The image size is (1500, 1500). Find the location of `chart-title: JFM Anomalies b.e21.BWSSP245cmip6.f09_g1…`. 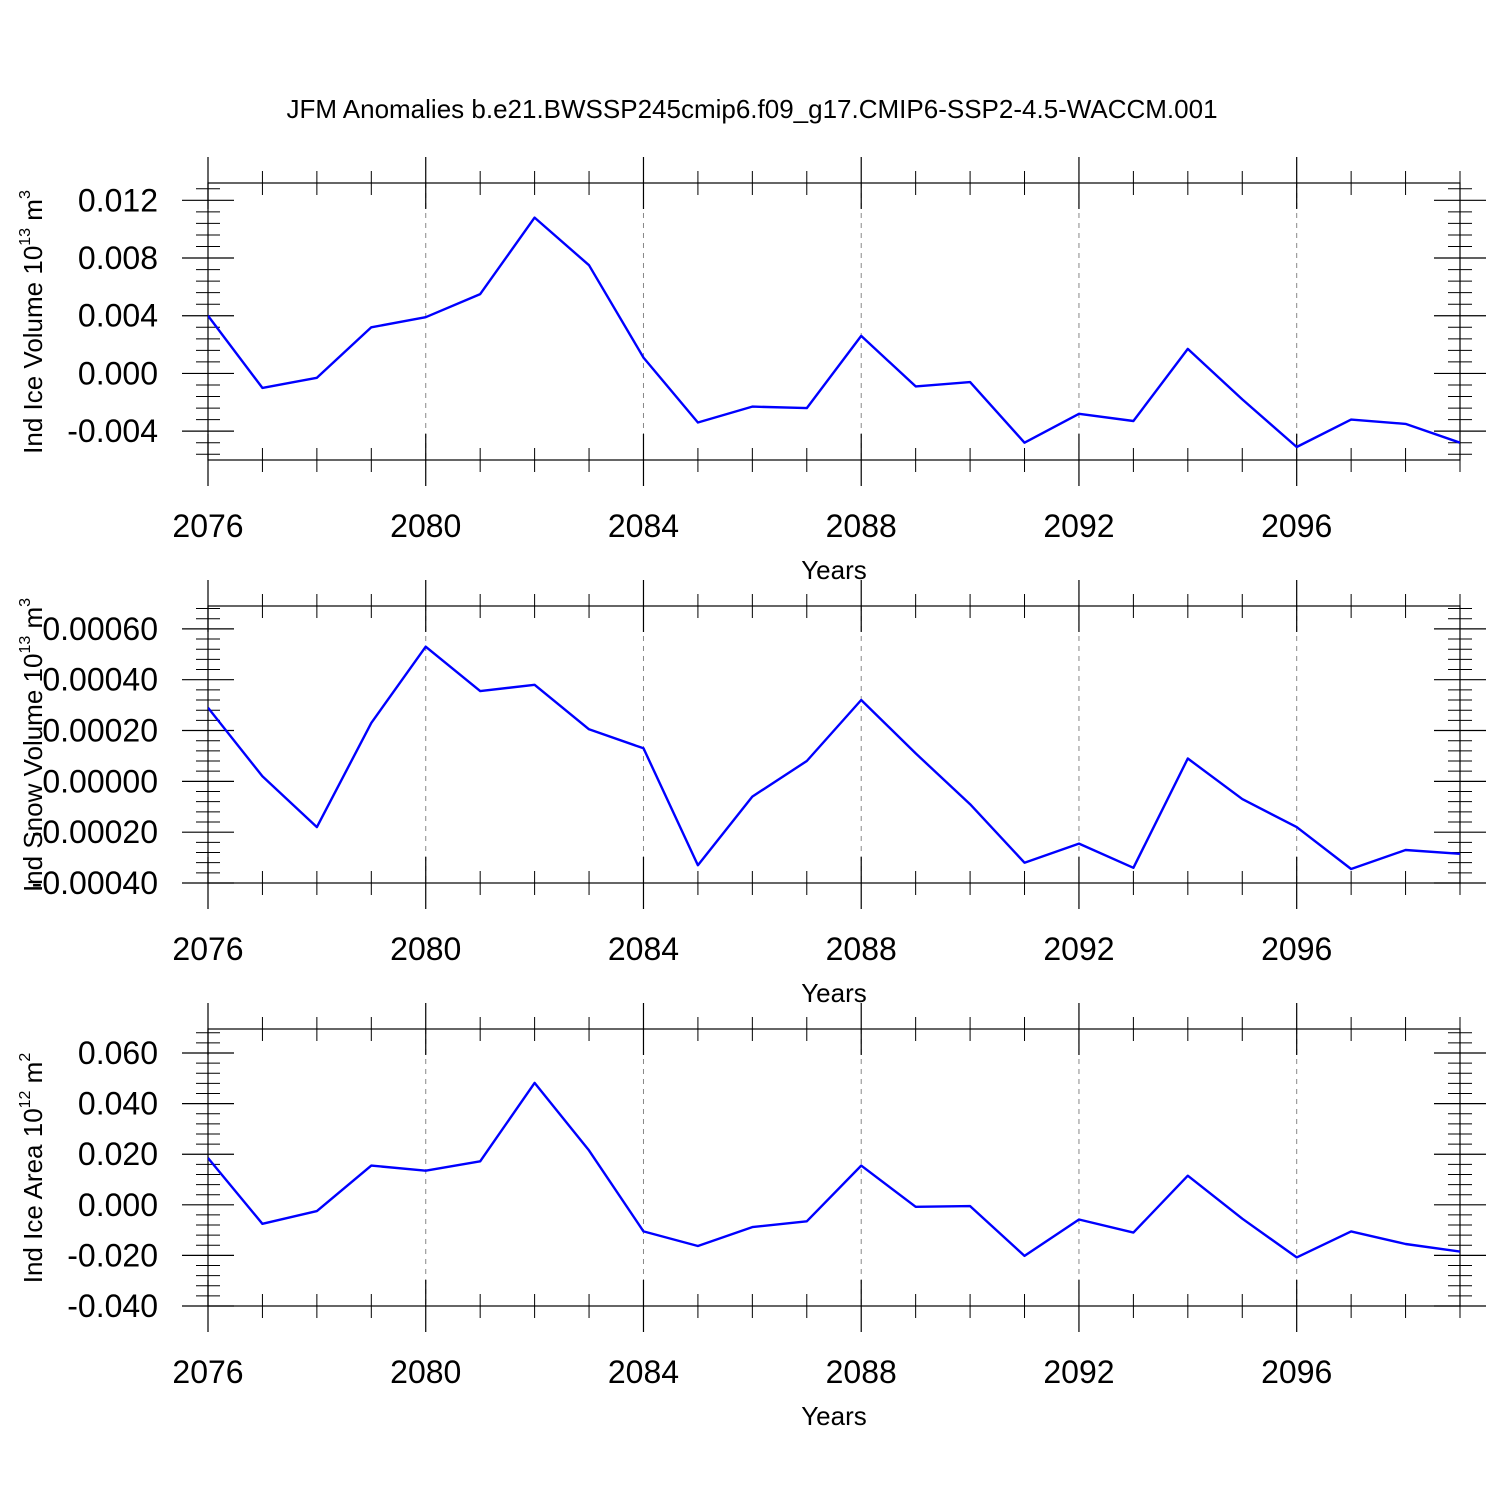

chart-title: JFM Anomalies b.e21.BWSSP245cmip6.f09_g1… is located at coordinates (751, 109).